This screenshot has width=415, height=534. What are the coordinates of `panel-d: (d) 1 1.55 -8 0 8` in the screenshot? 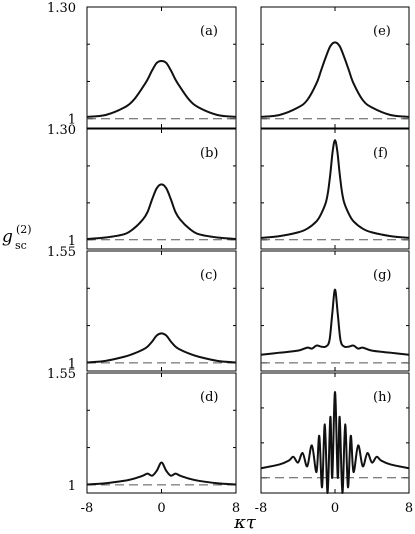 It's located at (143, 441).